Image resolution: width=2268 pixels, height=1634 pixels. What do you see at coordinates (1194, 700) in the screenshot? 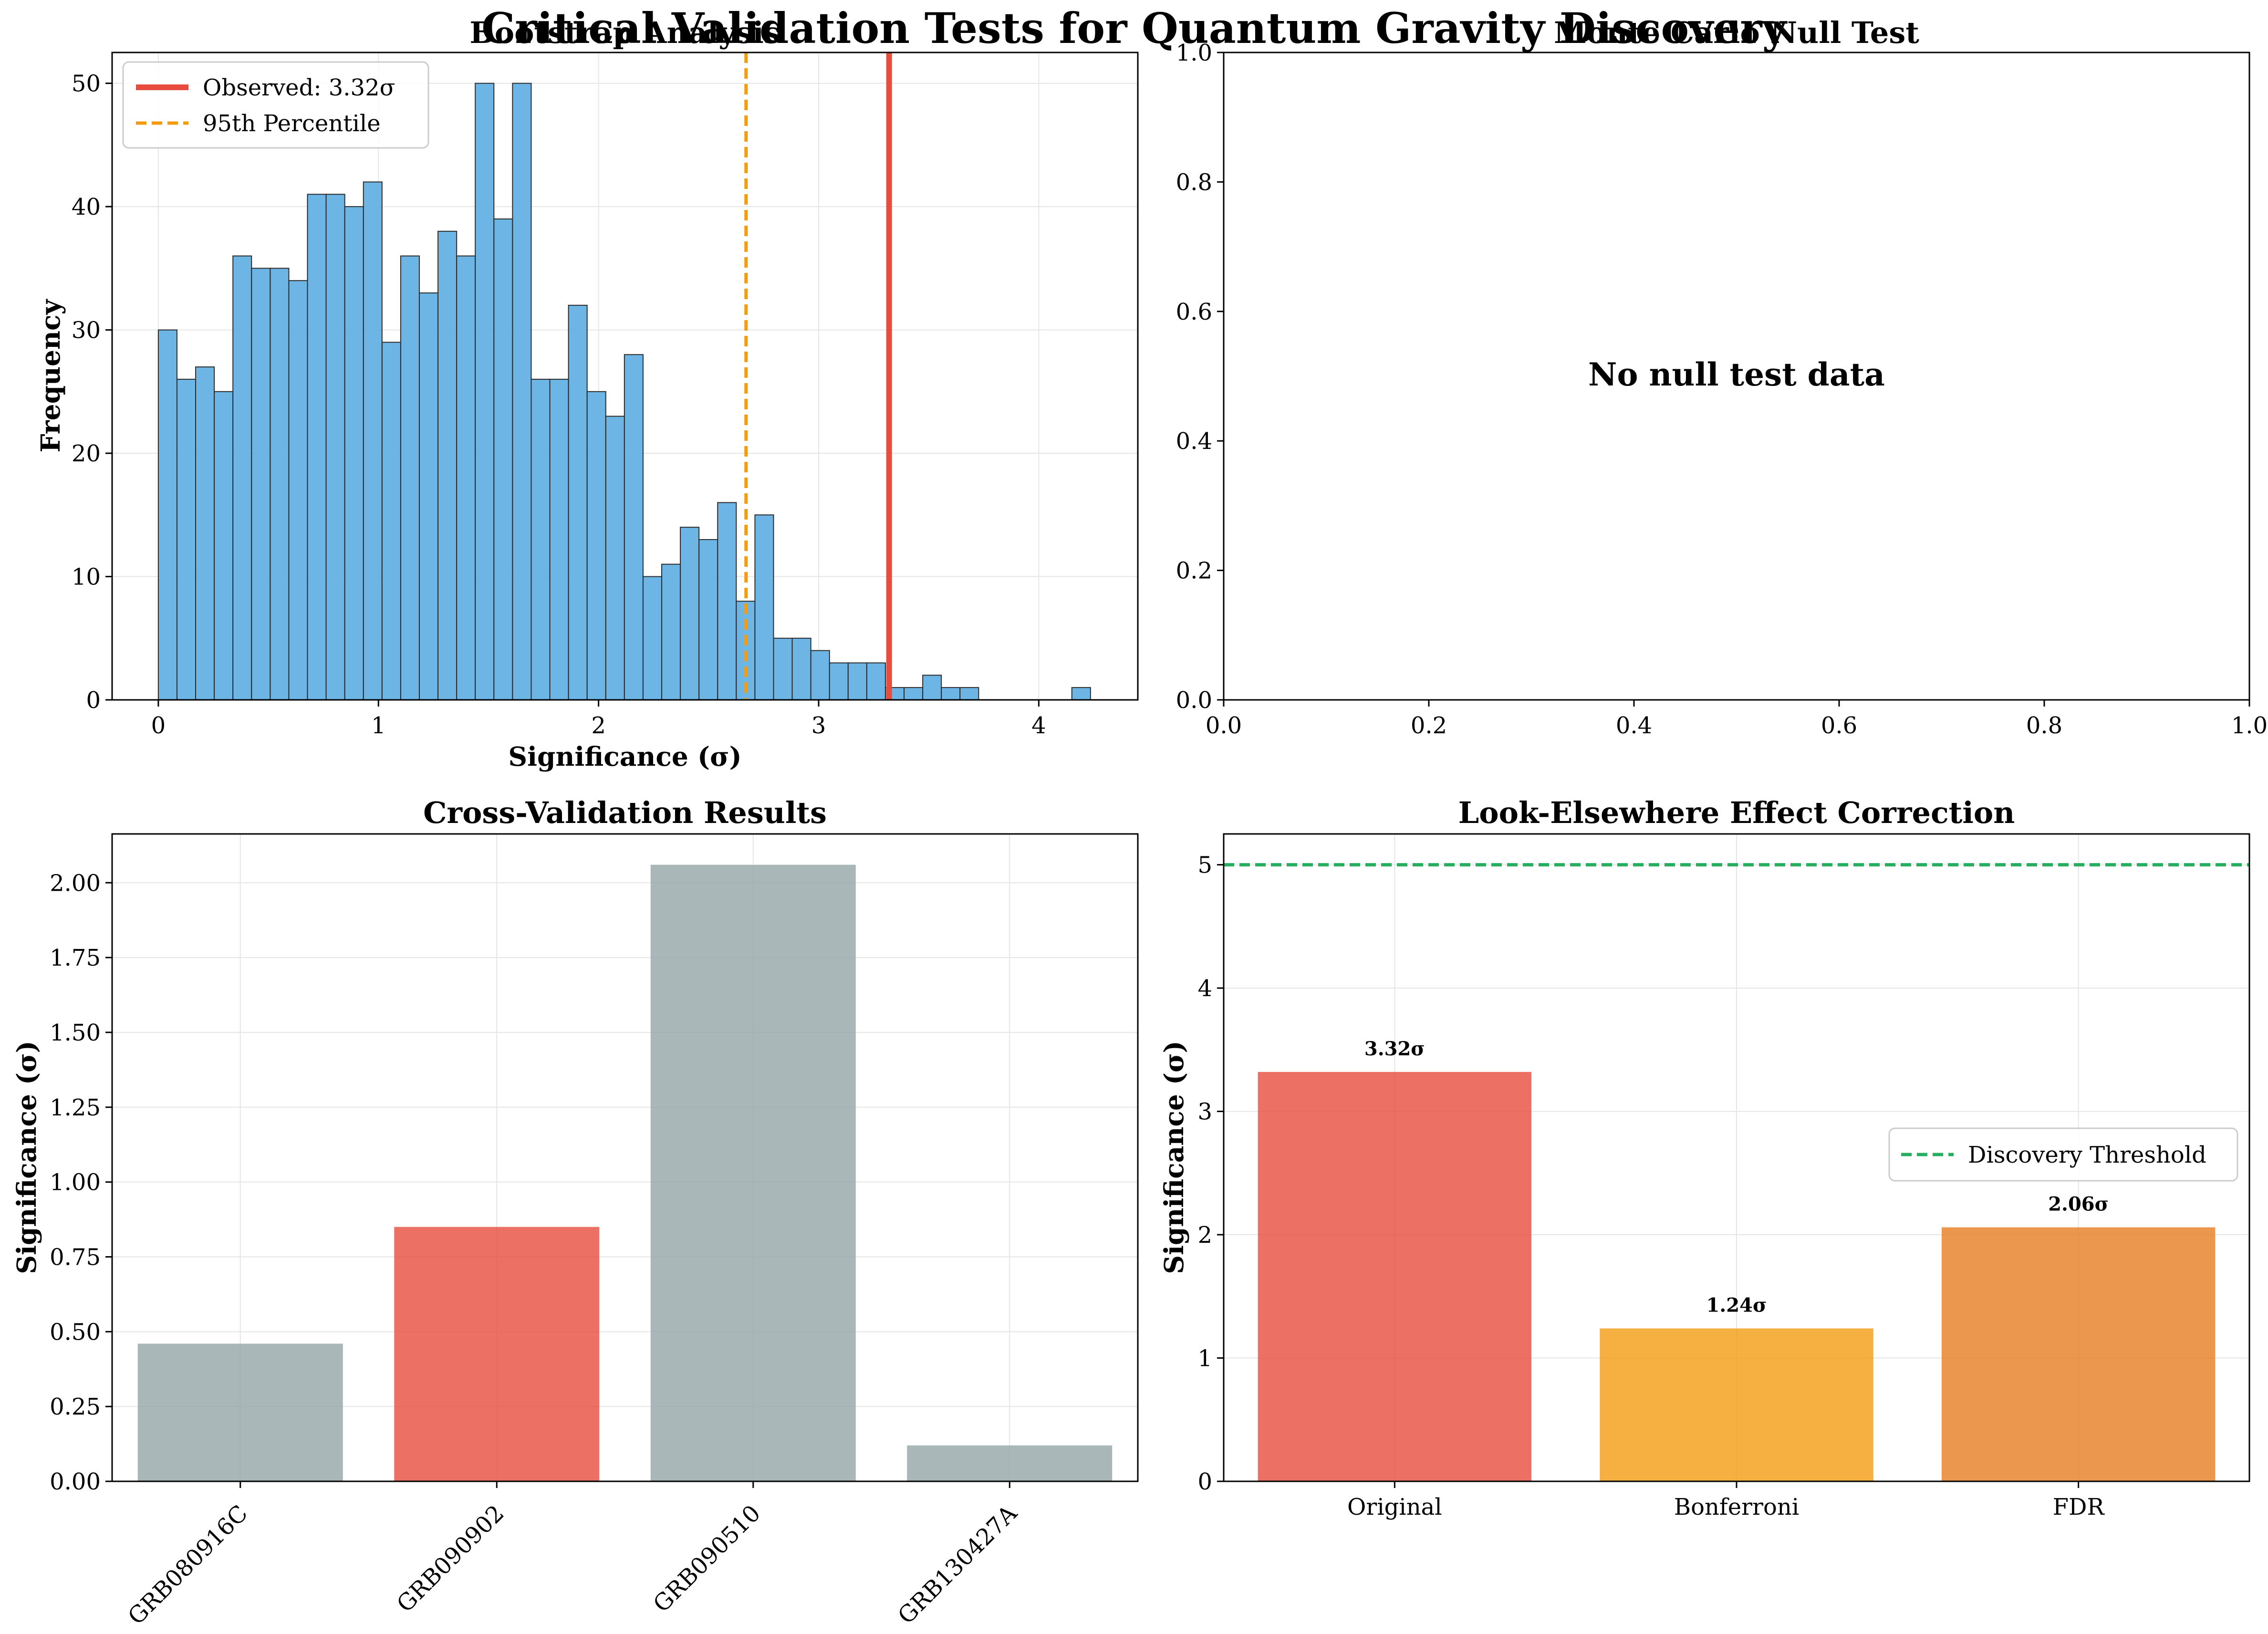
I see `y-tick-label: 0.0` at bounding box center [1194, 700].